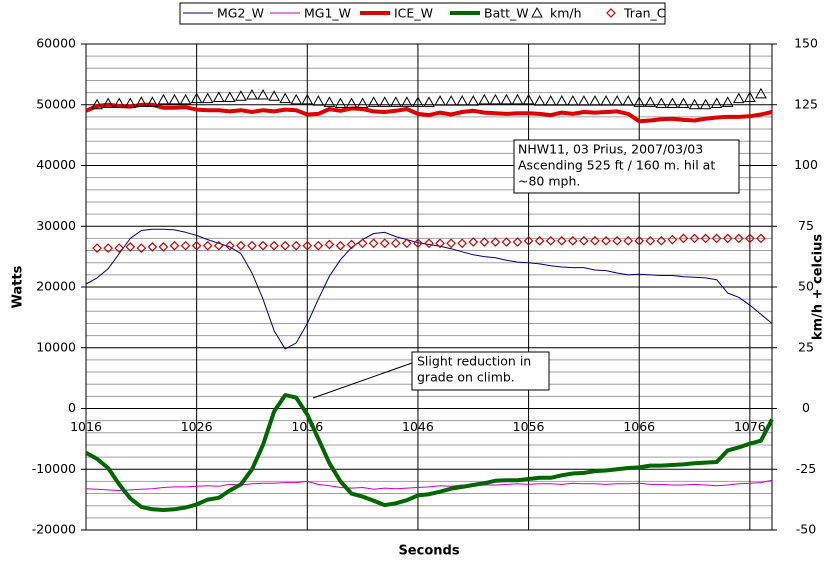 The width and height of the screenshot is (832, 562). What do you see at coordinates (56, 103) in the screenshot?
I see `y-tick-label: 50000` at bounding box center [56, 103].